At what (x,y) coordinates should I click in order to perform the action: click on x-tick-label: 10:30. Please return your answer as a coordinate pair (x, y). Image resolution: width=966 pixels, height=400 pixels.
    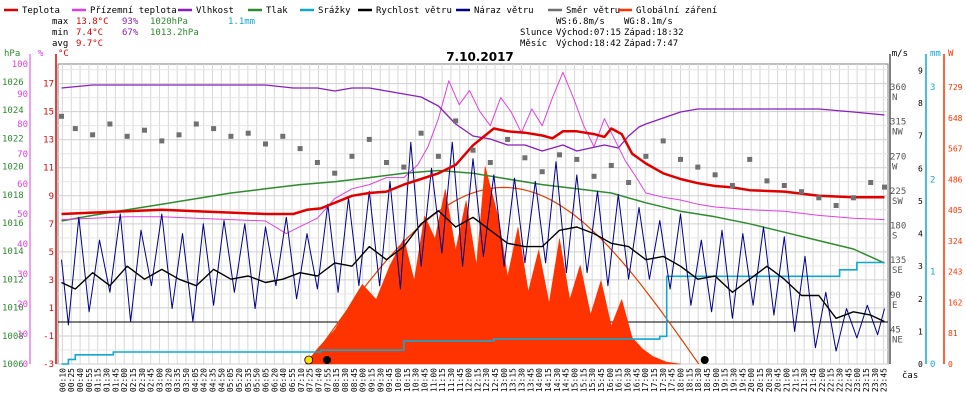
    Looking at the image, I should click on (416, 380).